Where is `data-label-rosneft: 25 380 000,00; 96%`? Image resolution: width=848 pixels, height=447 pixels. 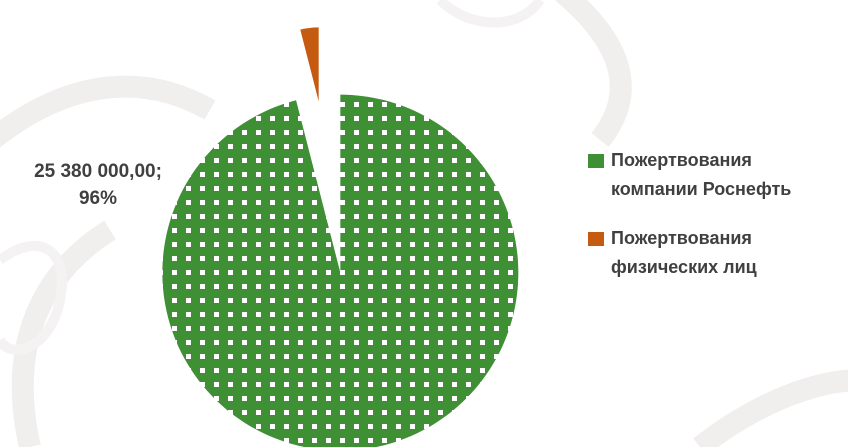
data-label-rosneft: 25 380 000,00; 96% is located at coordinates (98, 185).